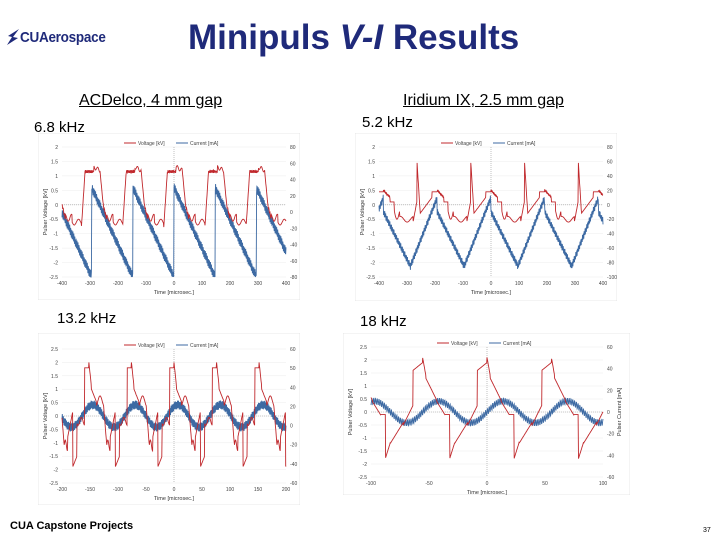 The width and height of the screenshot is (720, 540). What do you see at coordinates (383, 321) in the screenshot?
I see `freq-label-4: 18 kHz` at bounding box center [383, 321].